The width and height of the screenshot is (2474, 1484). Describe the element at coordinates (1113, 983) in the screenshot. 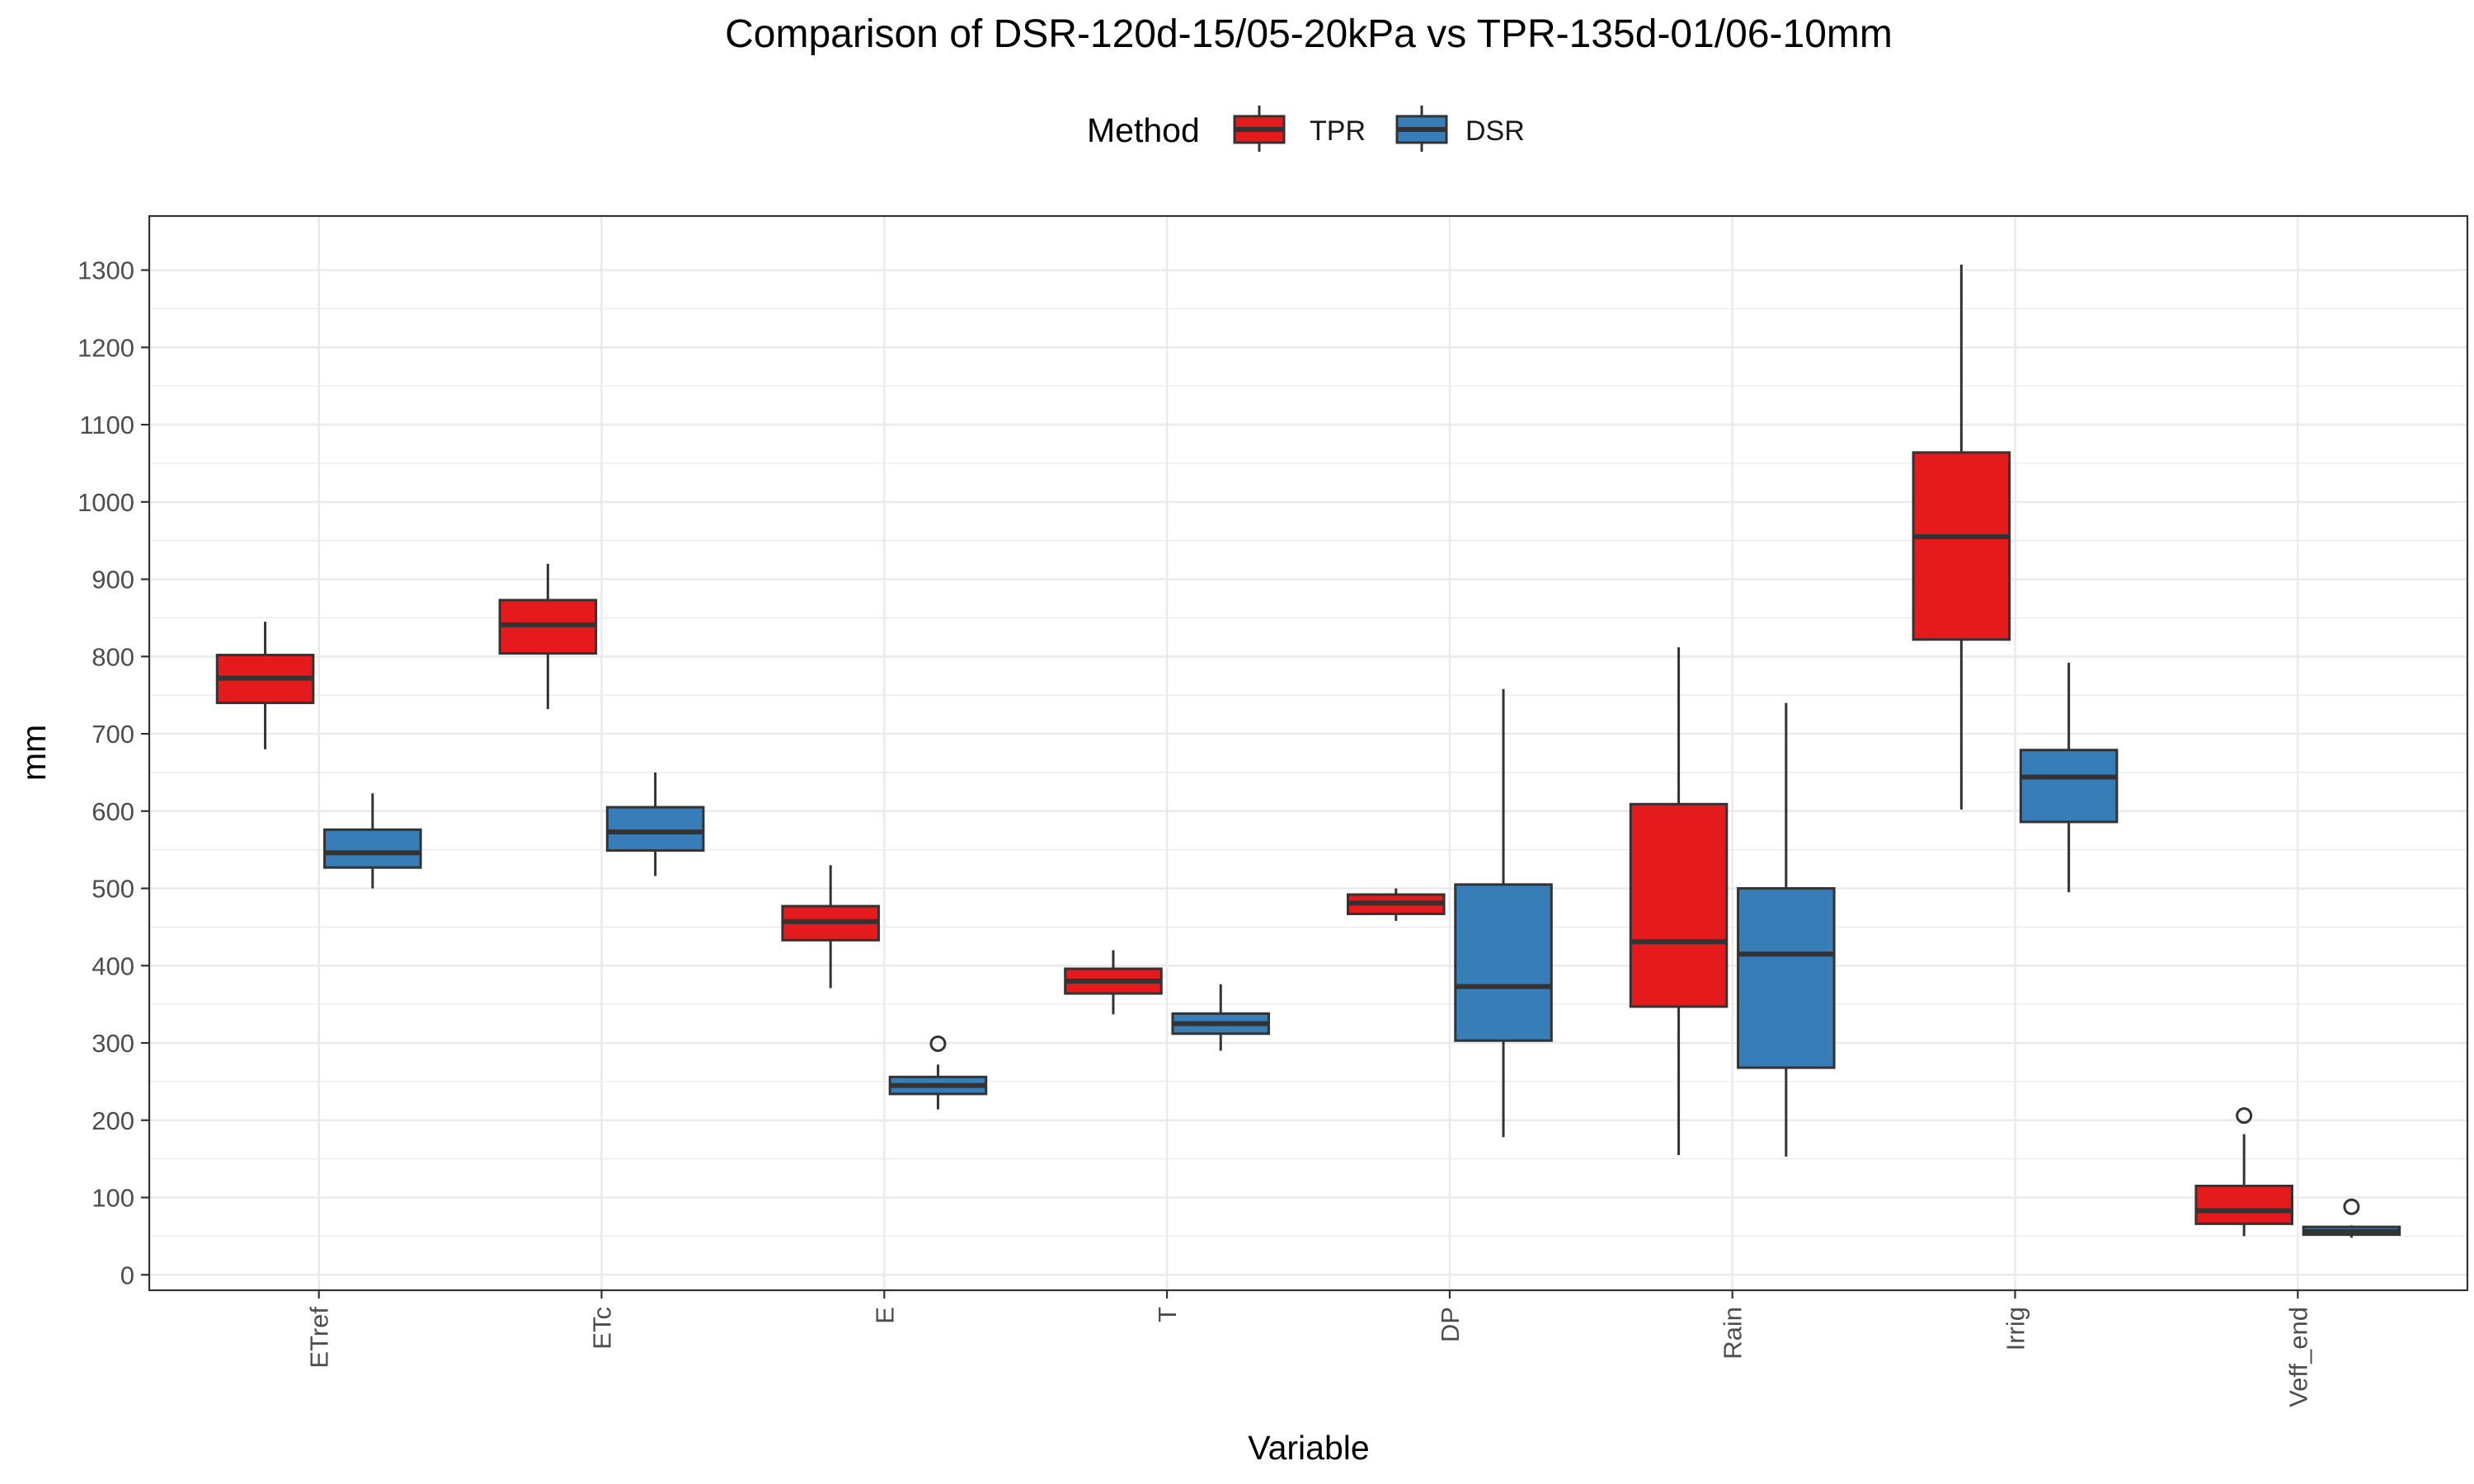

I see `box-tpr-t` at that location.